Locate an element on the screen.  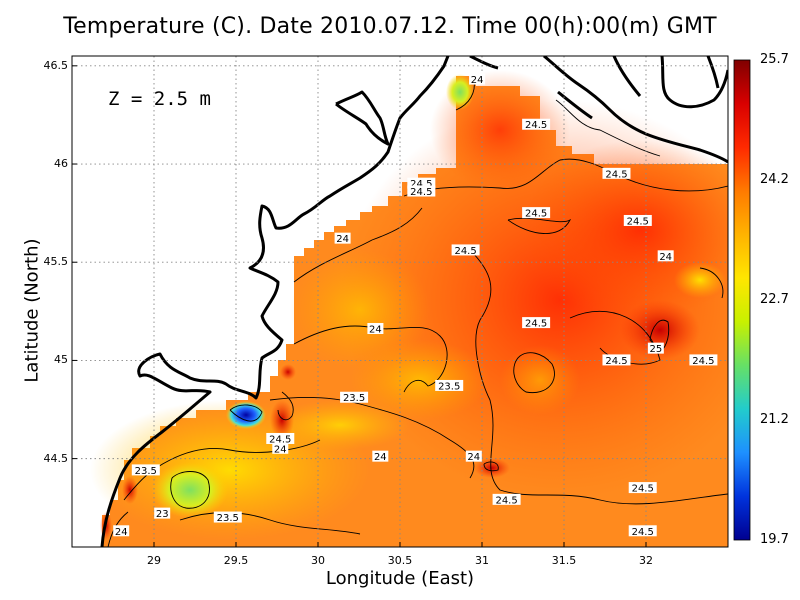
x-tick-label: 30 is located at coordinates (318, 560).